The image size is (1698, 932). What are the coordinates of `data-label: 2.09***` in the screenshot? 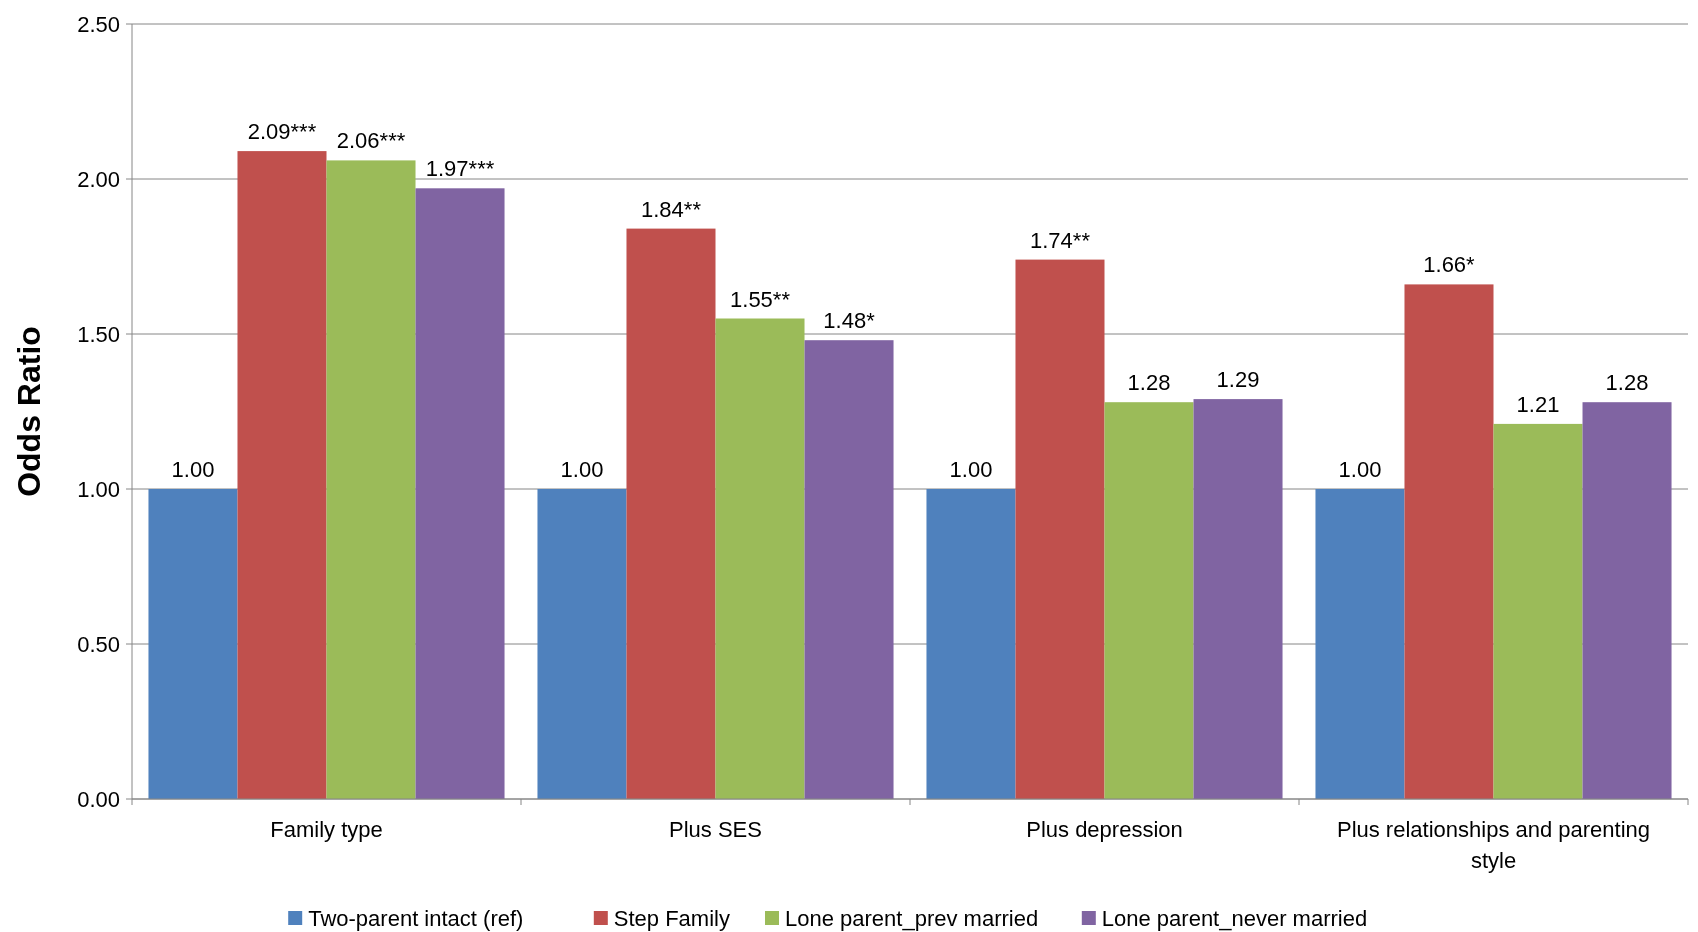 It's located at (282, 132).